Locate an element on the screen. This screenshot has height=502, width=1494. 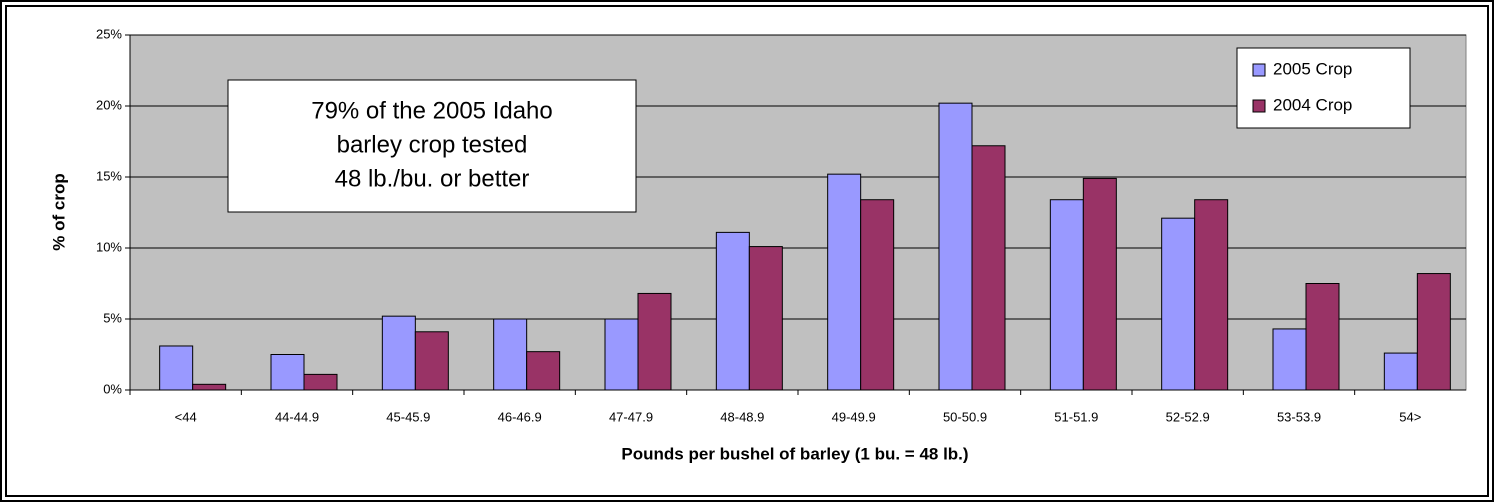
x-tick-label: 52-52.9 is located at coordinates (1188, 416).